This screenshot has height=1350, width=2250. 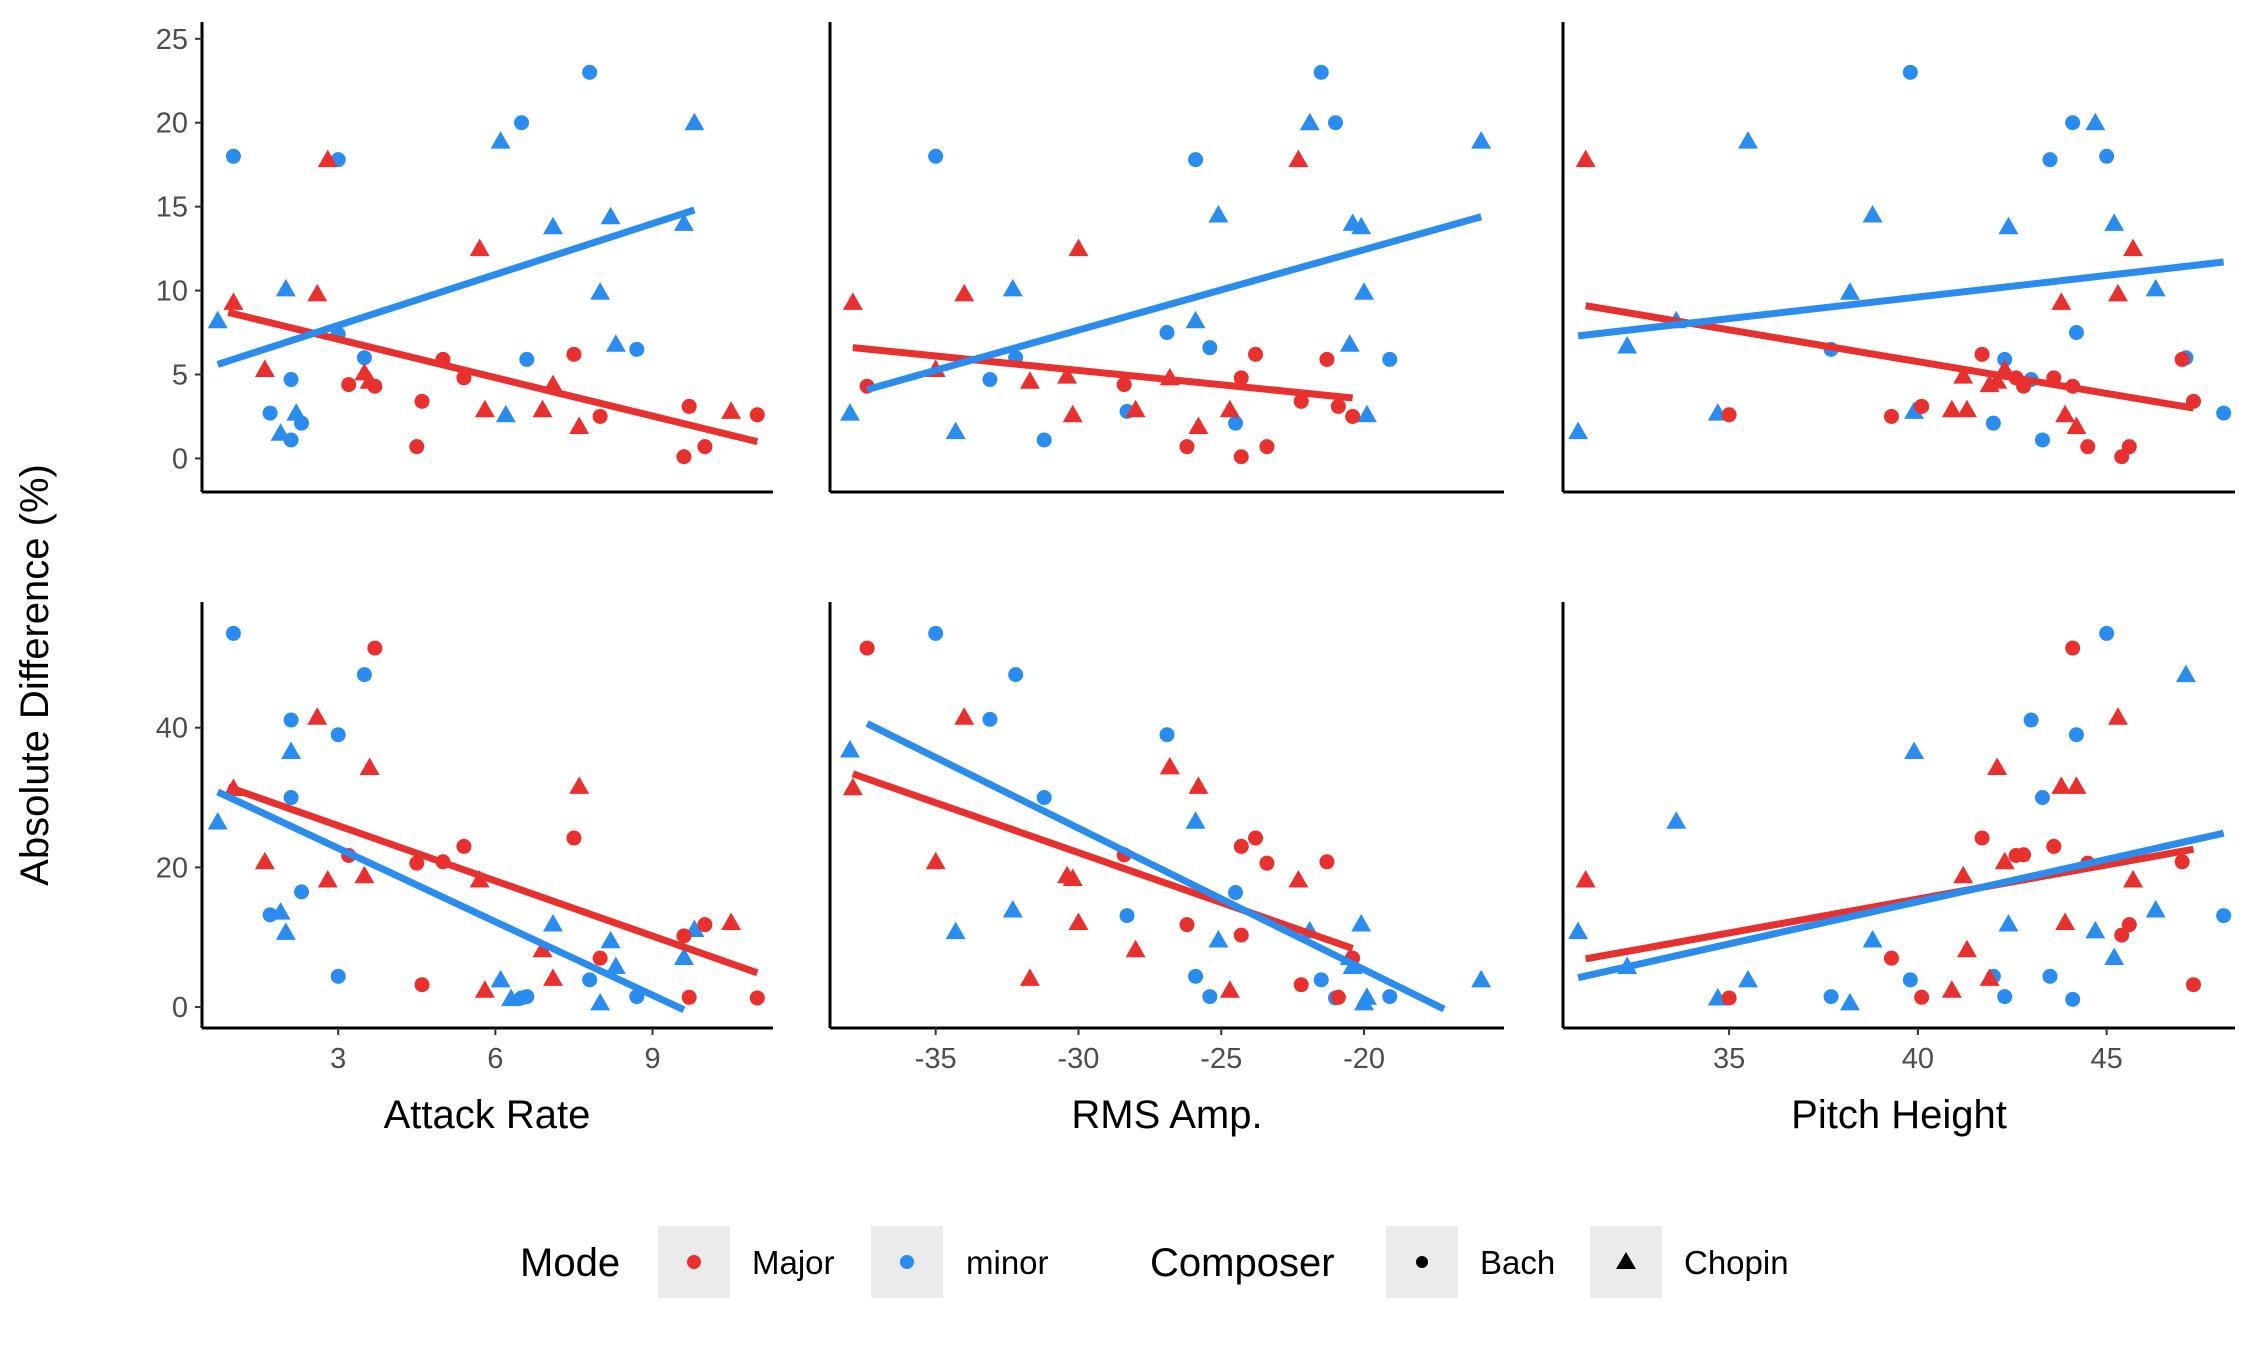 I want to click on panel-2-1-fit-line-major, so click(x=493, y=880).